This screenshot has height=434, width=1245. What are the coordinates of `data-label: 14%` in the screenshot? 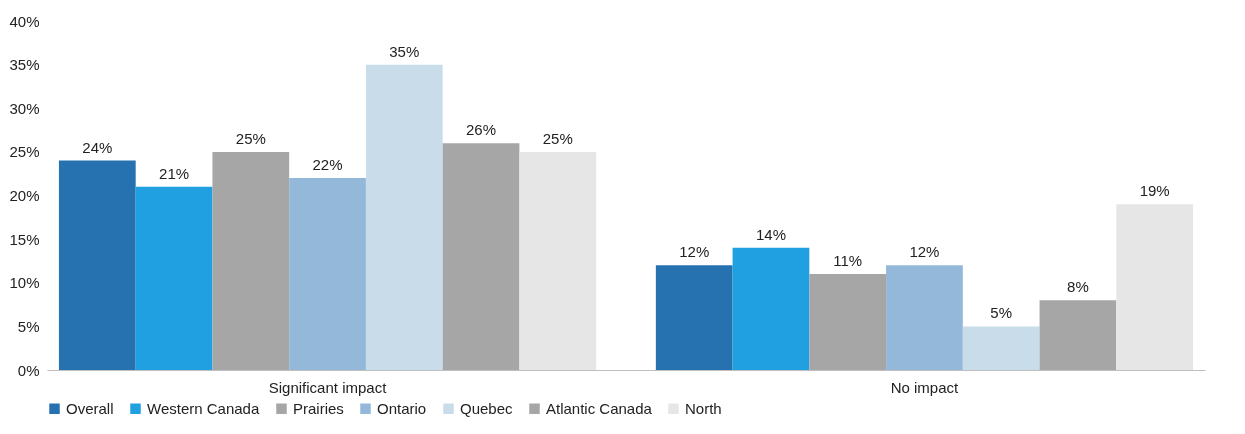 It's located at (770, 234).